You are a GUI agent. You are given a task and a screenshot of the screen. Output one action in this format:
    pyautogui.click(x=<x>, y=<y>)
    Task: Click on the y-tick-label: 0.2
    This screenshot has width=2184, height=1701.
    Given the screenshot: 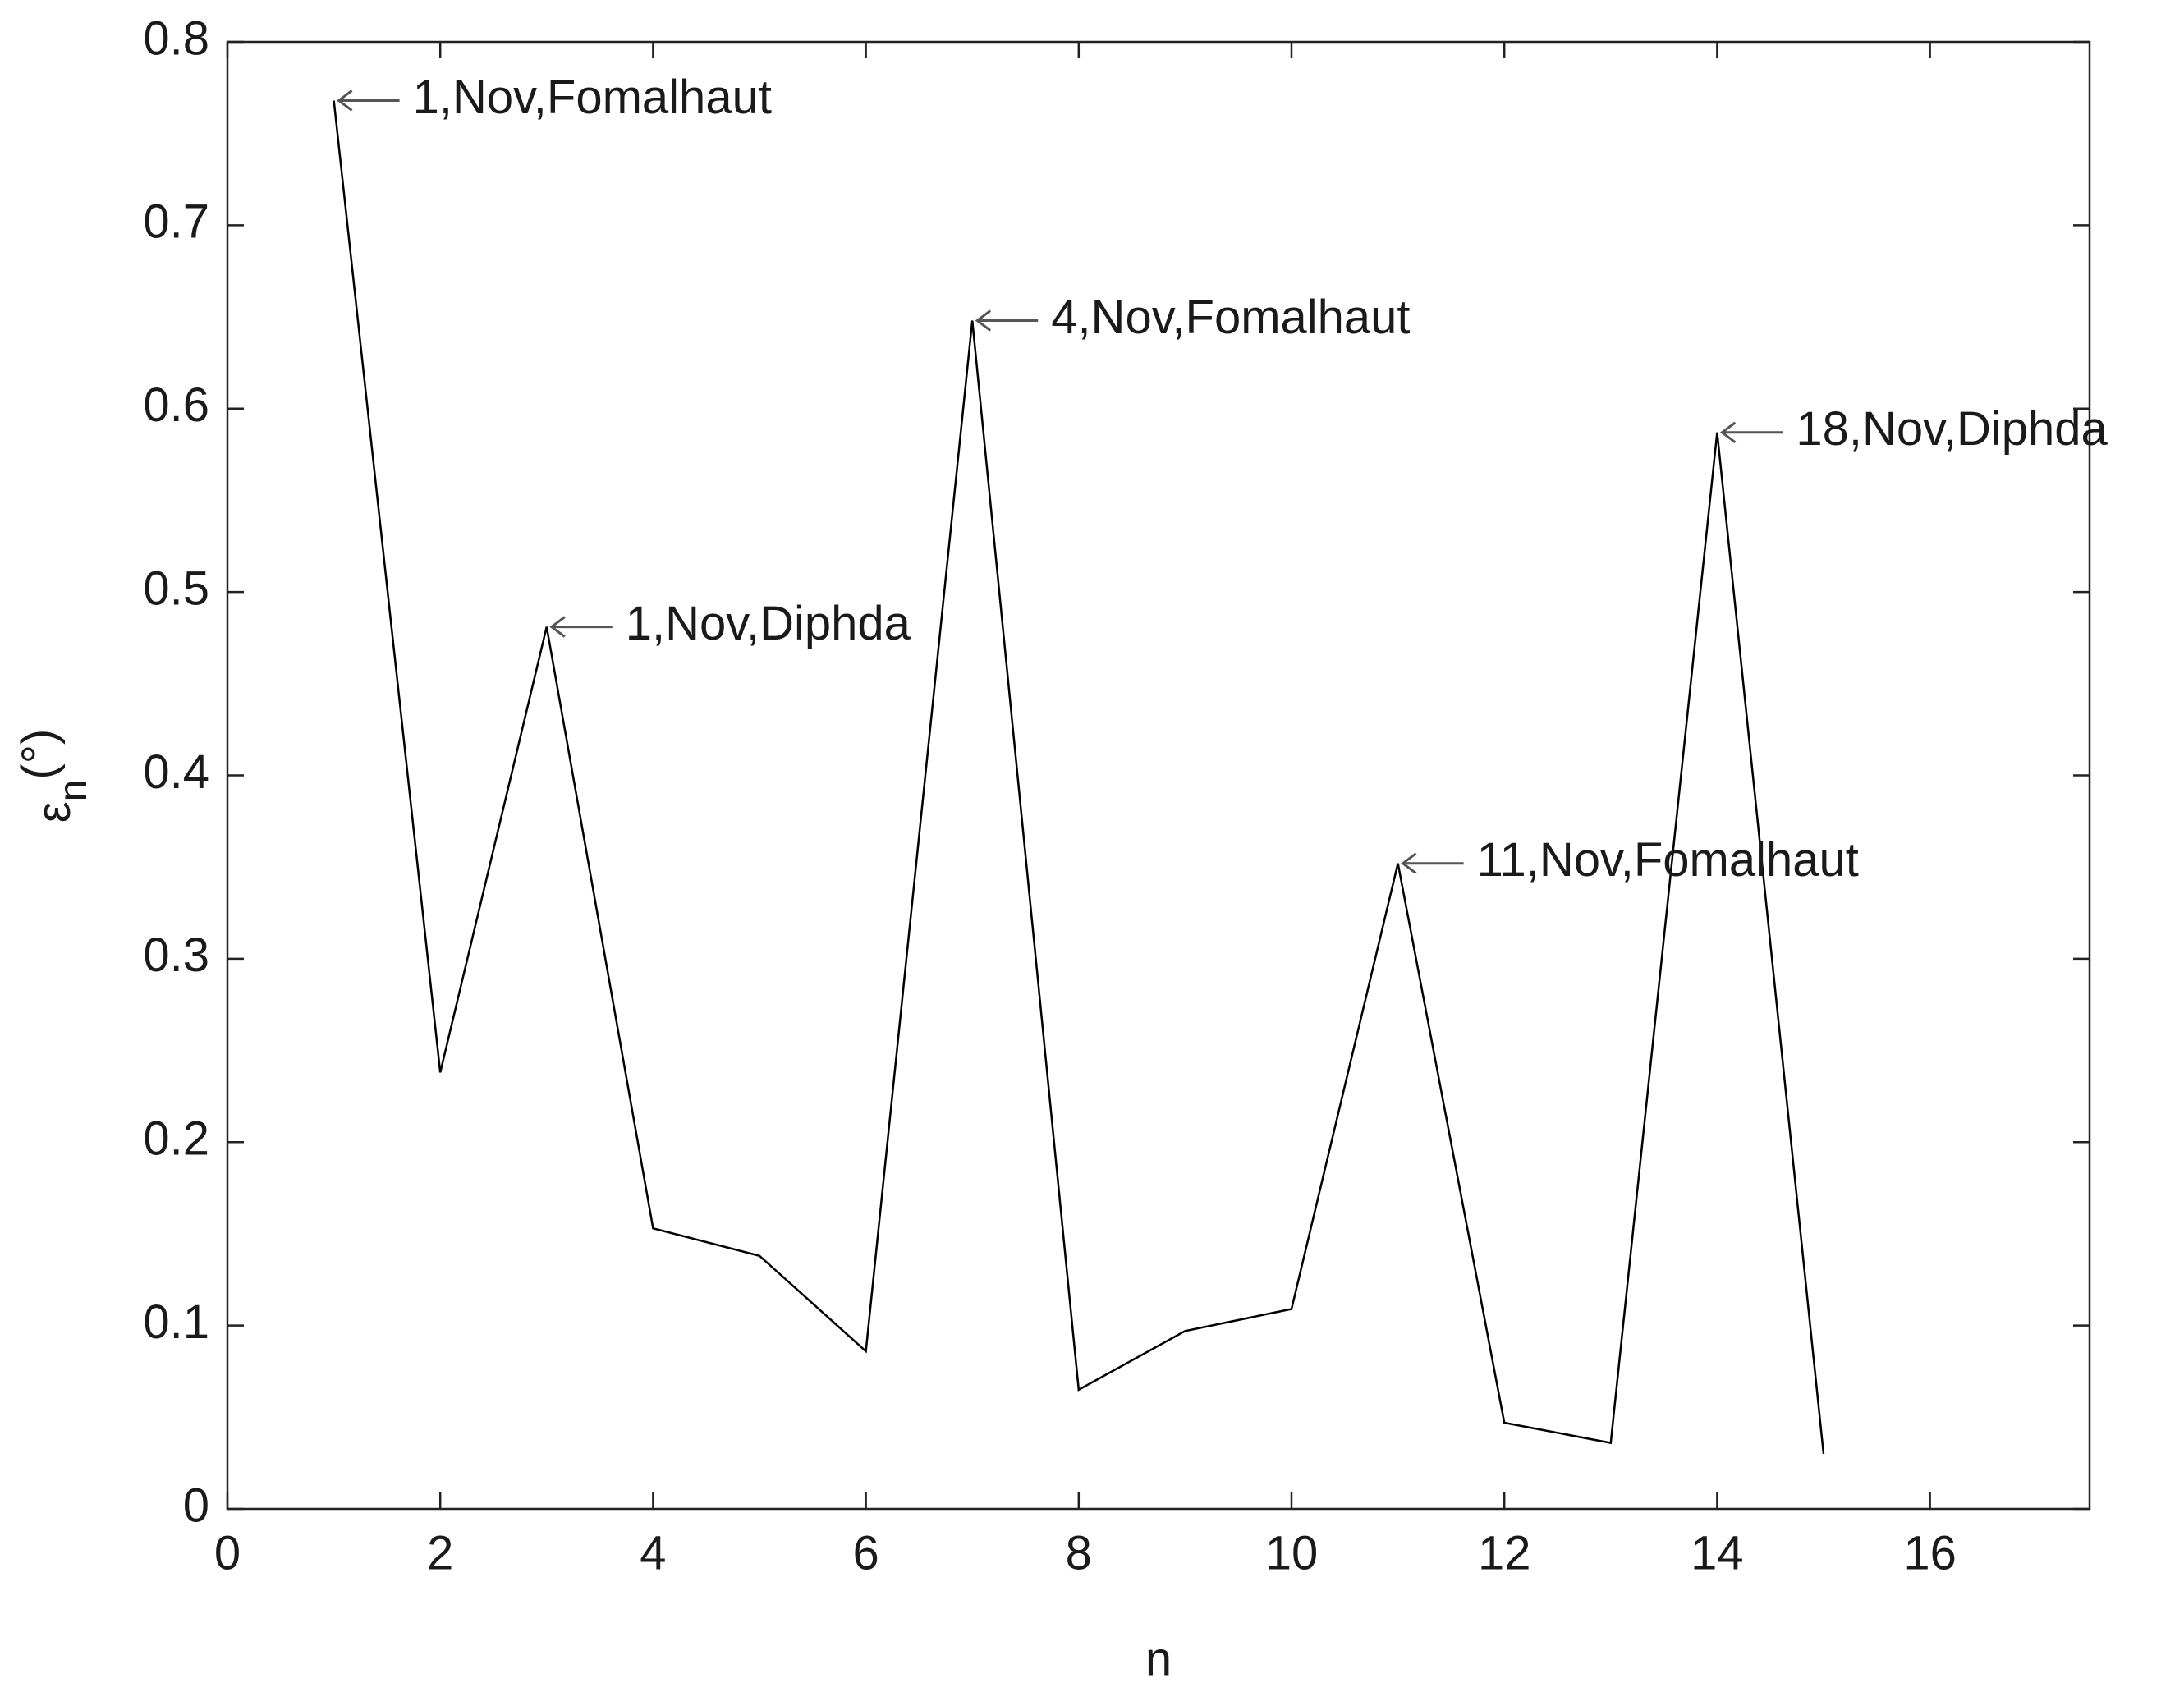 What is the action you would take?
    pyautogui.click(x=176, y=1139)
    